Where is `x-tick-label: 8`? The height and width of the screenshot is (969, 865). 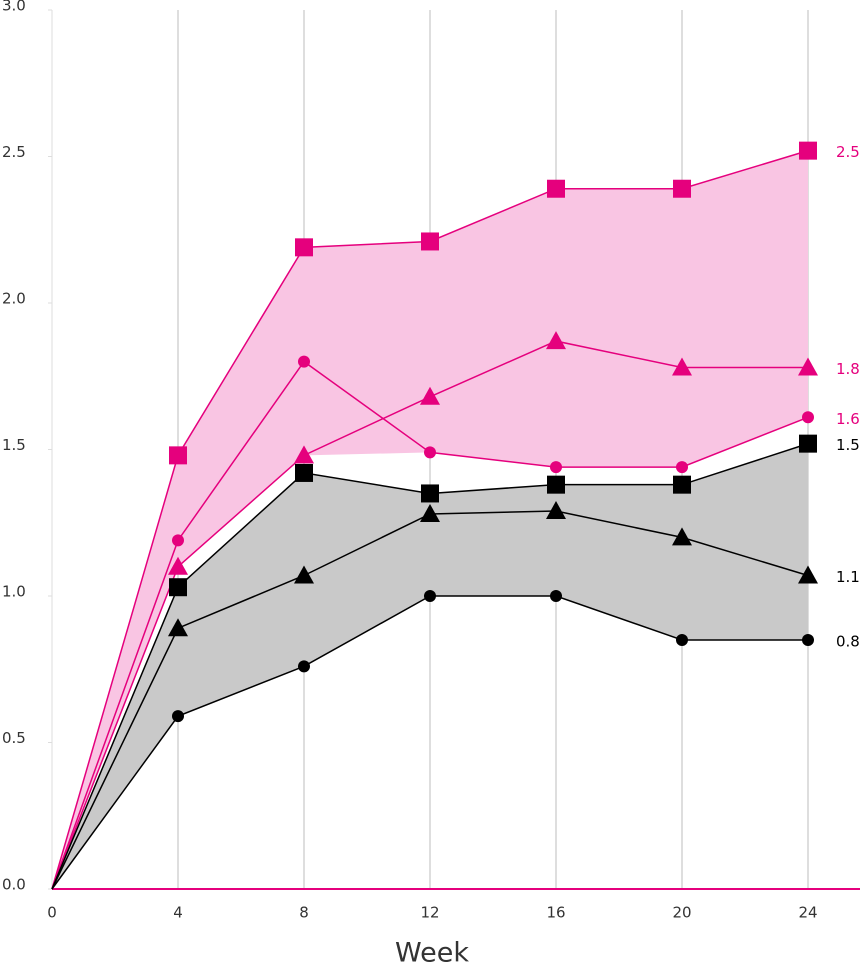 x-tick-label: 8 is located at coordinates (304, 913).